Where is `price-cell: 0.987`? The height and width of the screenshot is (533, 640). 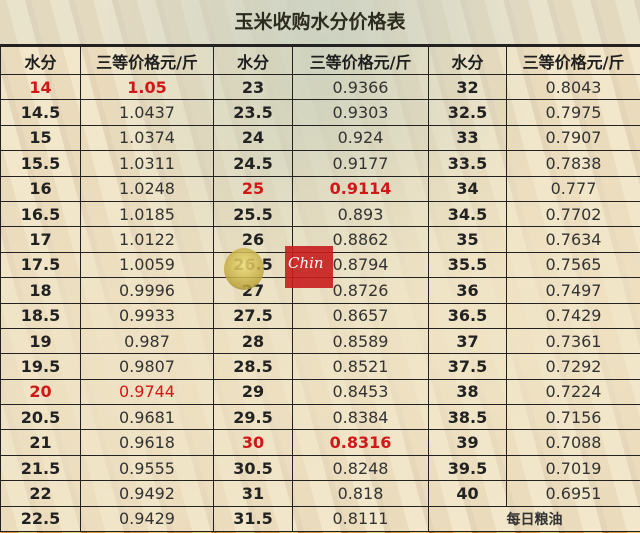
price-cell: 0.987 is located at coordinates (147, 341).